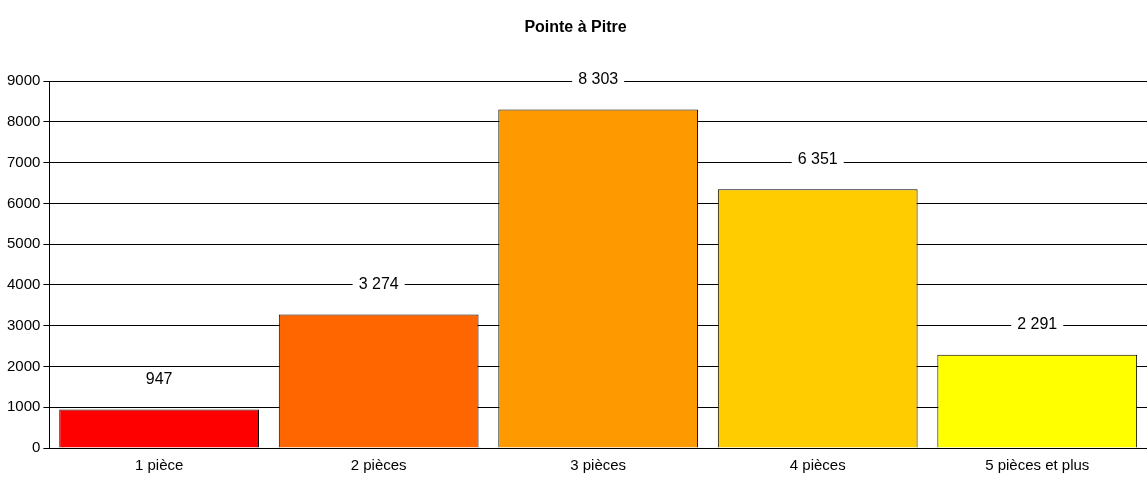 This screenshot has width=1147, height=482. What do you see at coordinates (23, 406) in the screenshot?
I see `y-tick-label: 1000` at bounding box center [23, 406].